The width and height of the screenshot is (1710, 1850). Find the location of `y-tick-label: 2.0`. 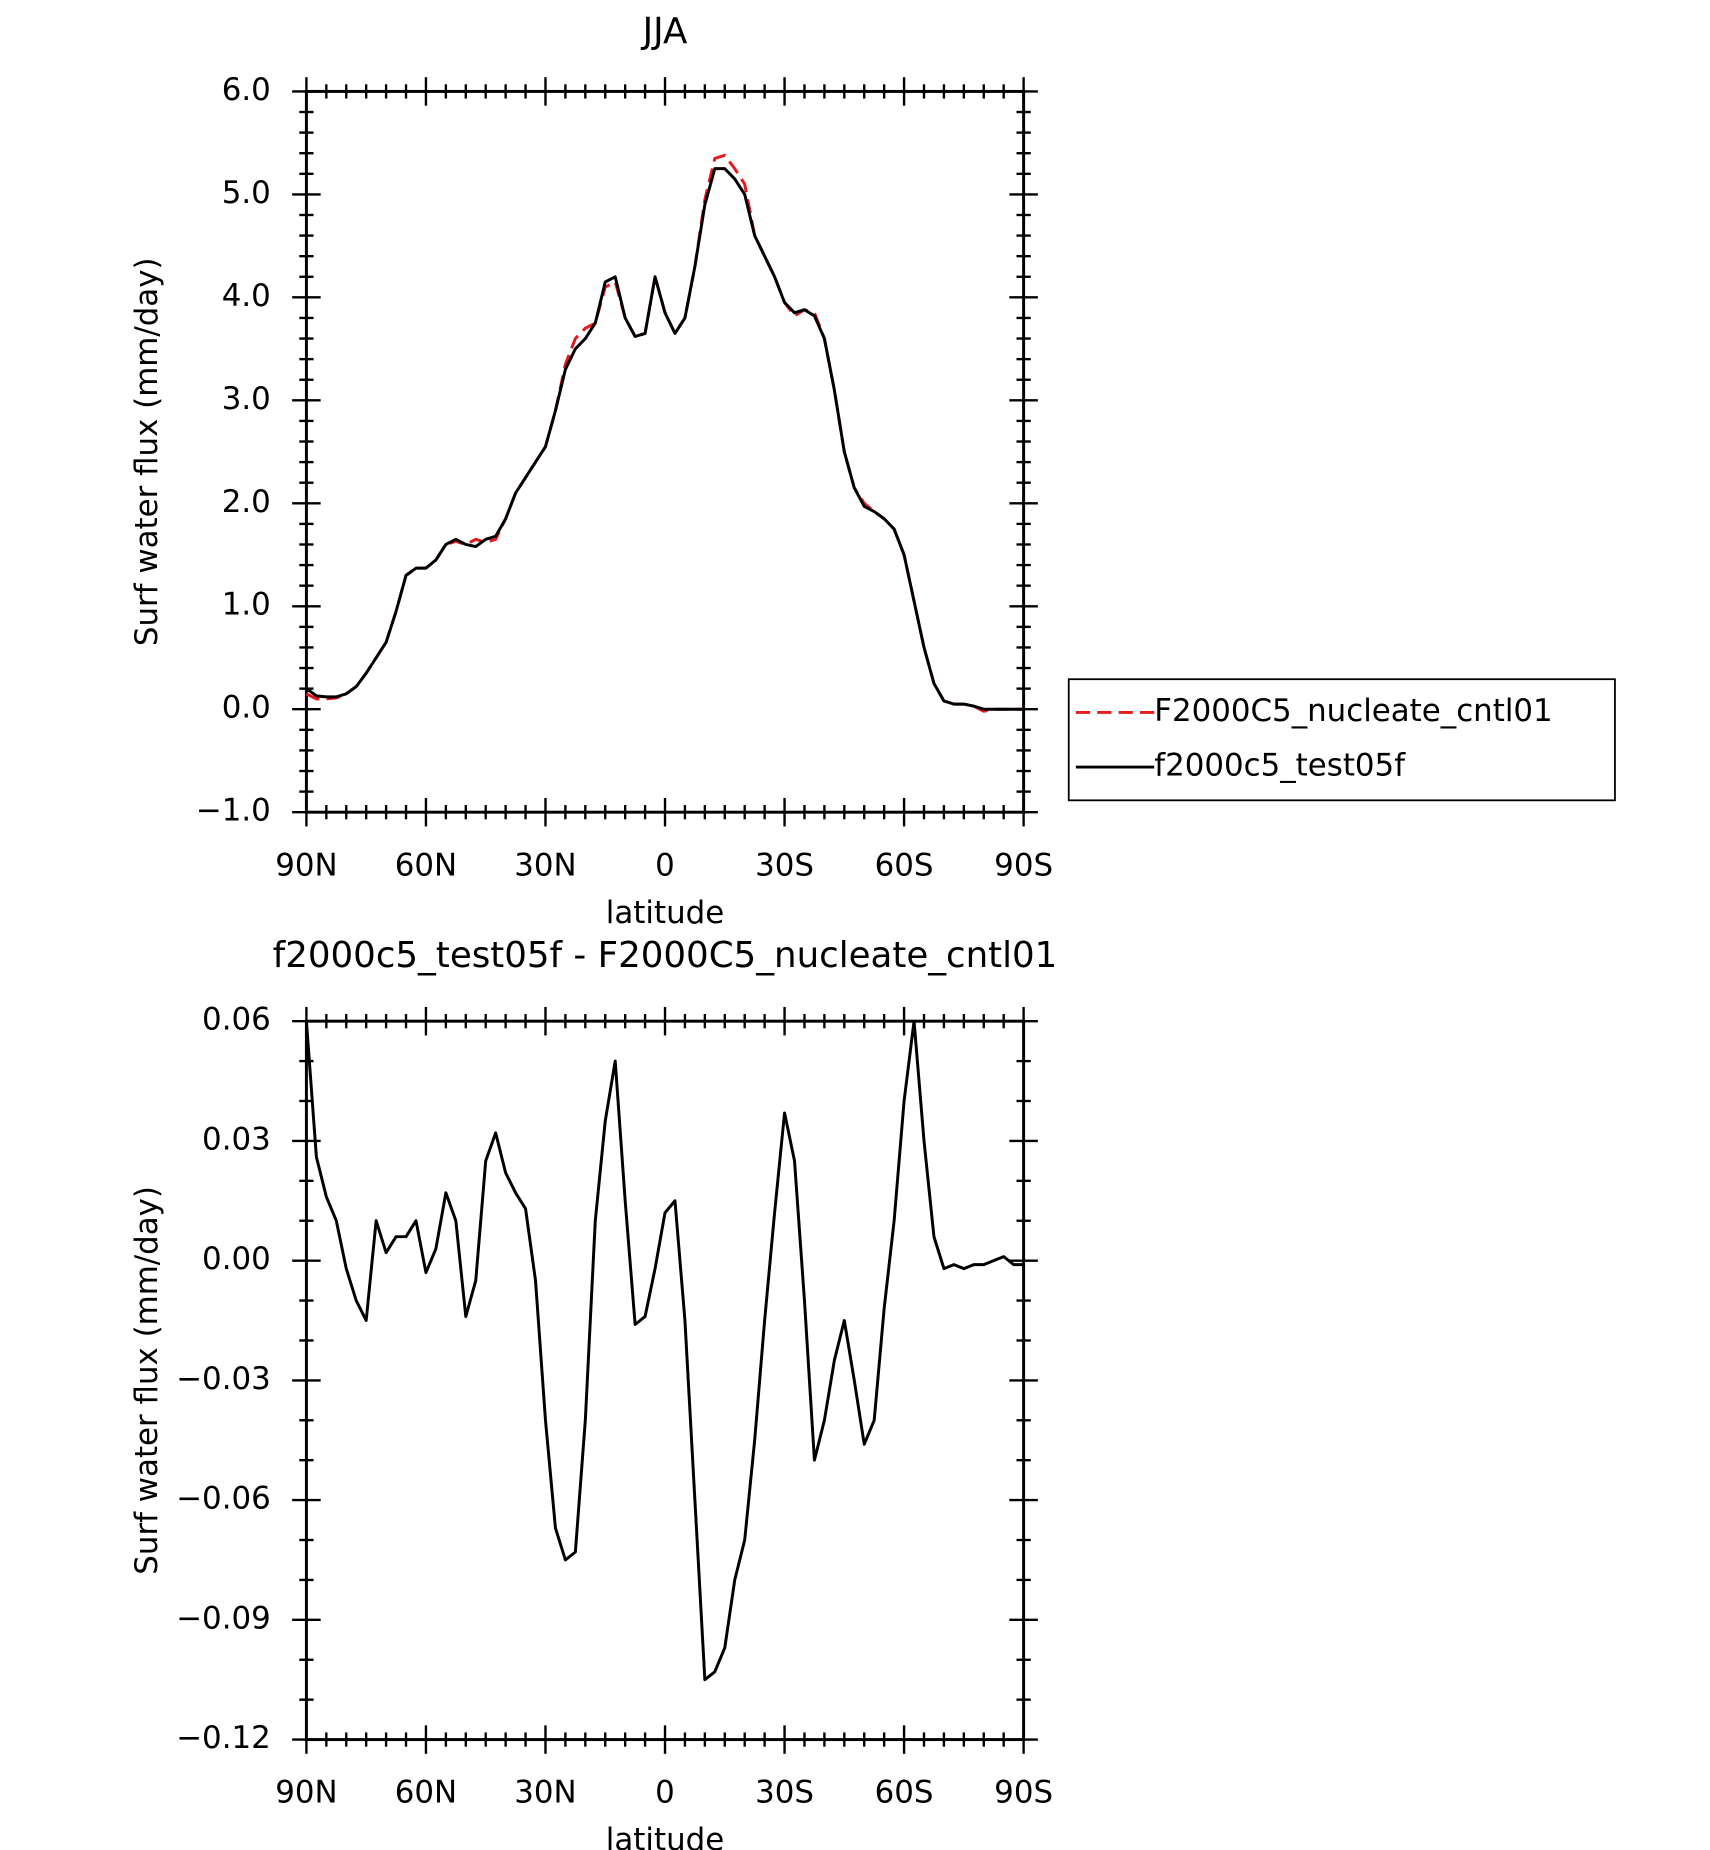

y-tick-label: 2.0 is located at coordinates (246, 502).